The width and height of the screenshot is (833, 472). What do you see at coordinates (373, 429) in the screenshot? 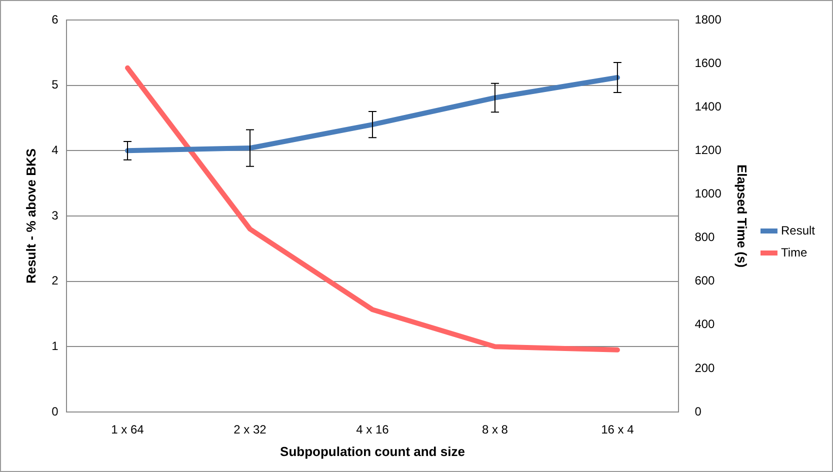
I see `x-tick-label: 4 x 16` at bounding box center [373, 429].